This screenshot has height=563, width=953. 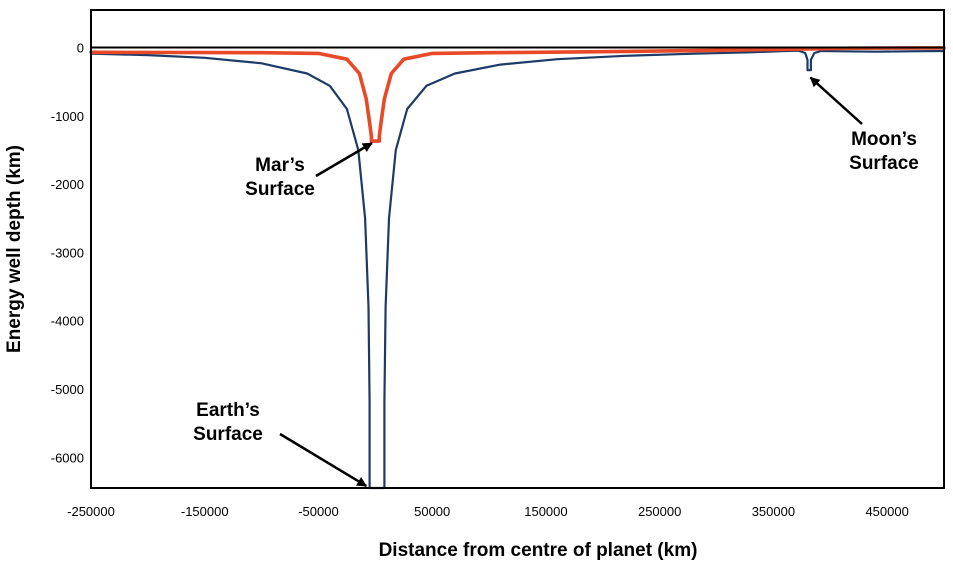 What do you see at coordinates (659, 511) in the screenshot?
I see `x-tick-label: 250000` at bounding box center [659, 511].